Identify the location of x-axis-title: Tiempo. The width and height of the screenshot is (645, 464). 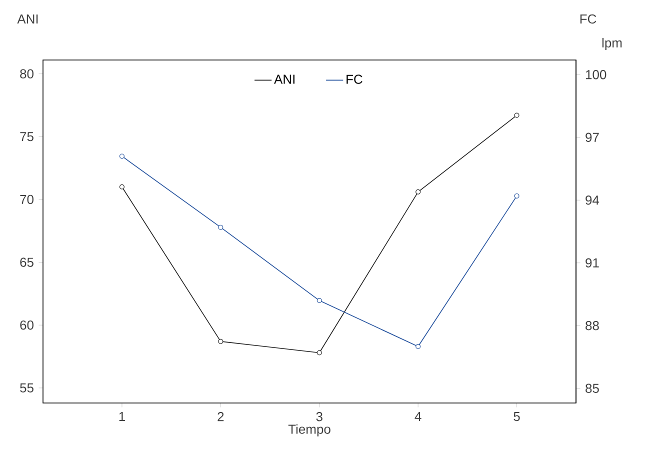
(309, 430).